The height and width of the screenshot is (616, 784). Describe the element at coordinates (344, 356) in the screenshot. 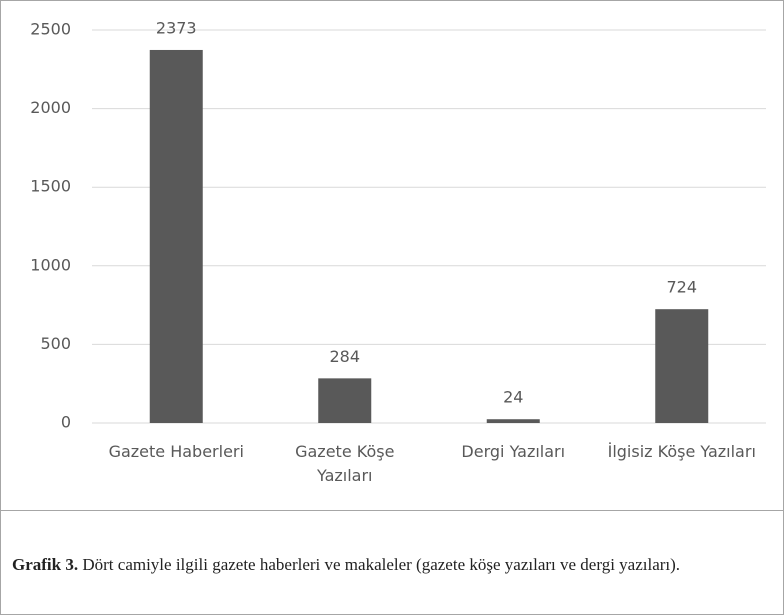

I see `data-label: 284` at that location.